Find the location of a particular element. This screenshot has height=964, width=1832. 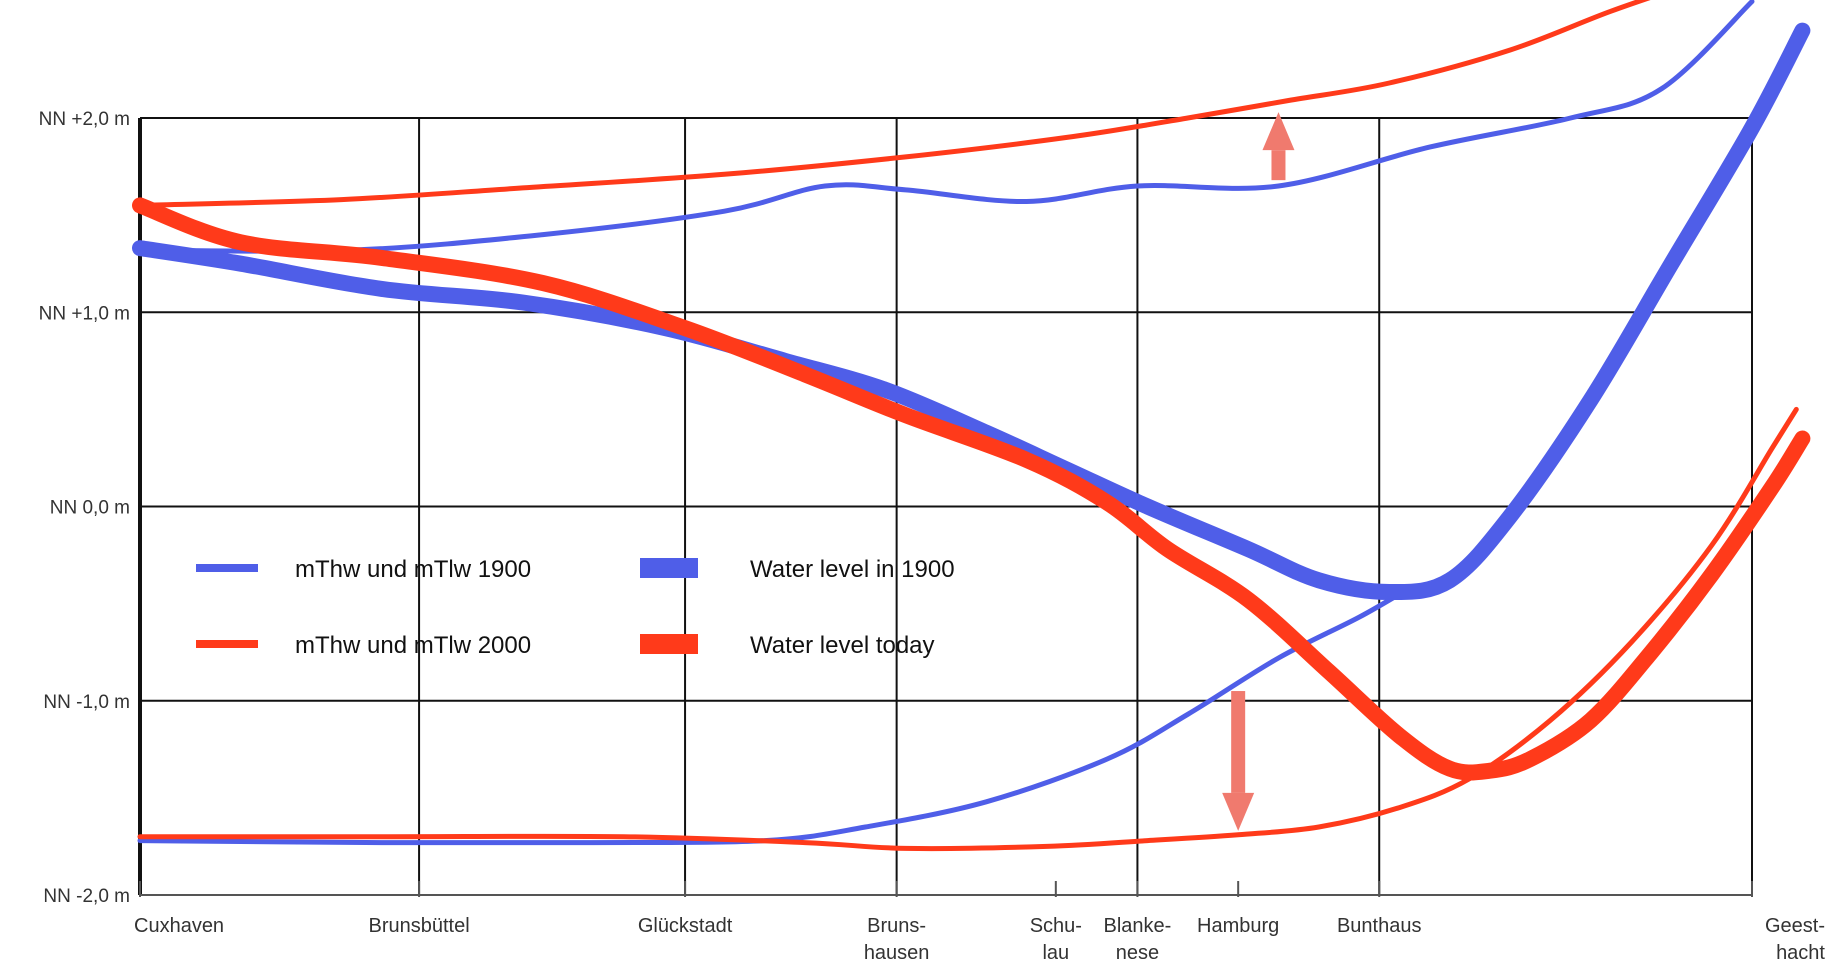

x-tick-label: Geest-hacht is located at coordinates (1795, 939).